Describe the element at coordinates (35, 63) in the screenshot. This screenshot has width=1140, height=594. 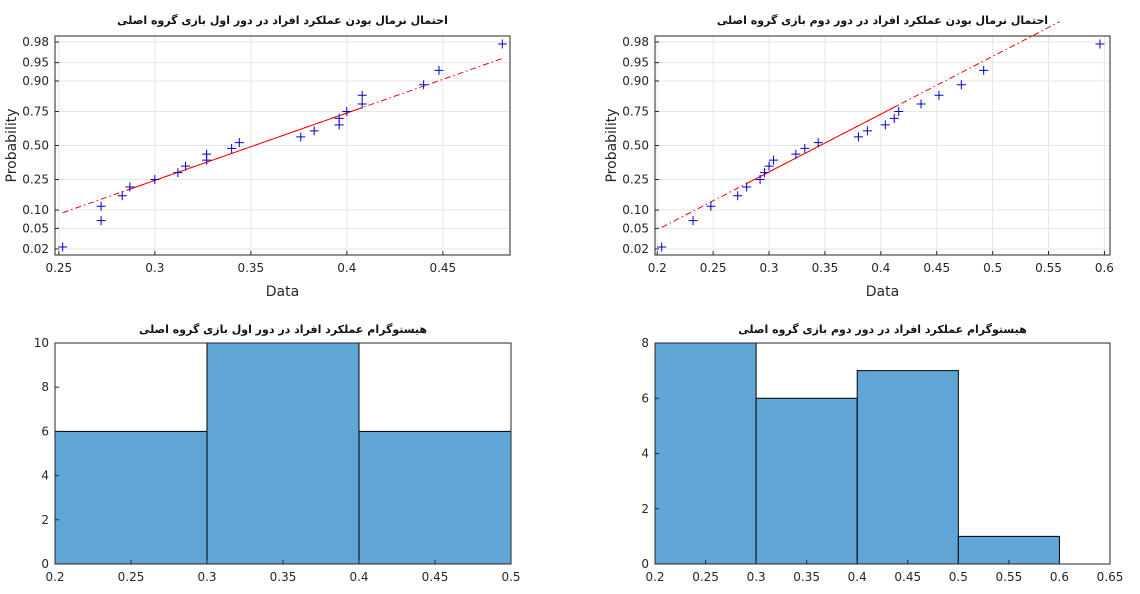
I see `y-tick-label: 0.95` at that location.